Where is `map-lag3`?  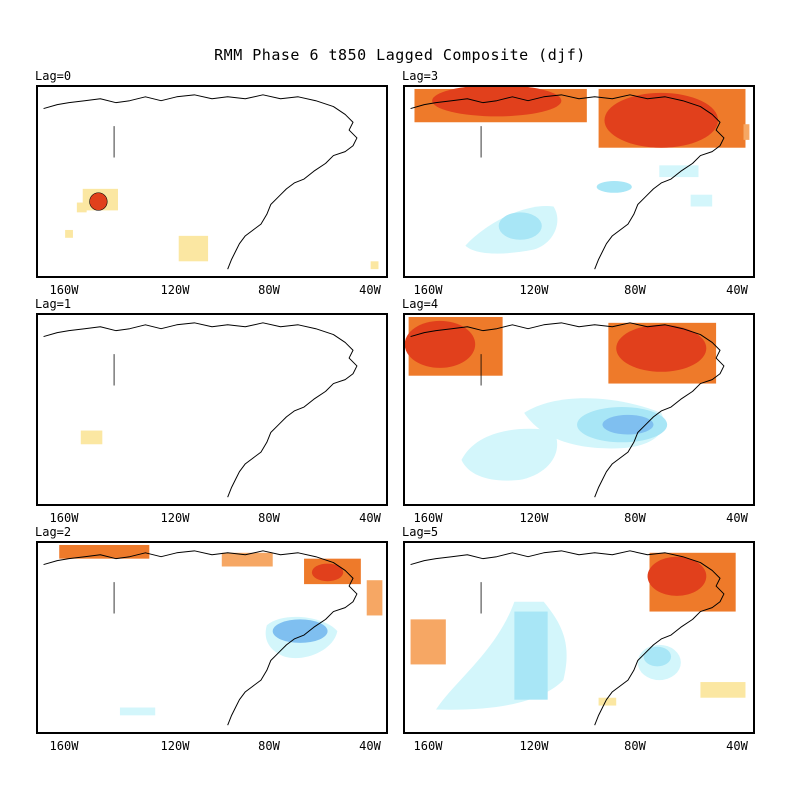 map-lag3 is located at coordinates (579, 181).